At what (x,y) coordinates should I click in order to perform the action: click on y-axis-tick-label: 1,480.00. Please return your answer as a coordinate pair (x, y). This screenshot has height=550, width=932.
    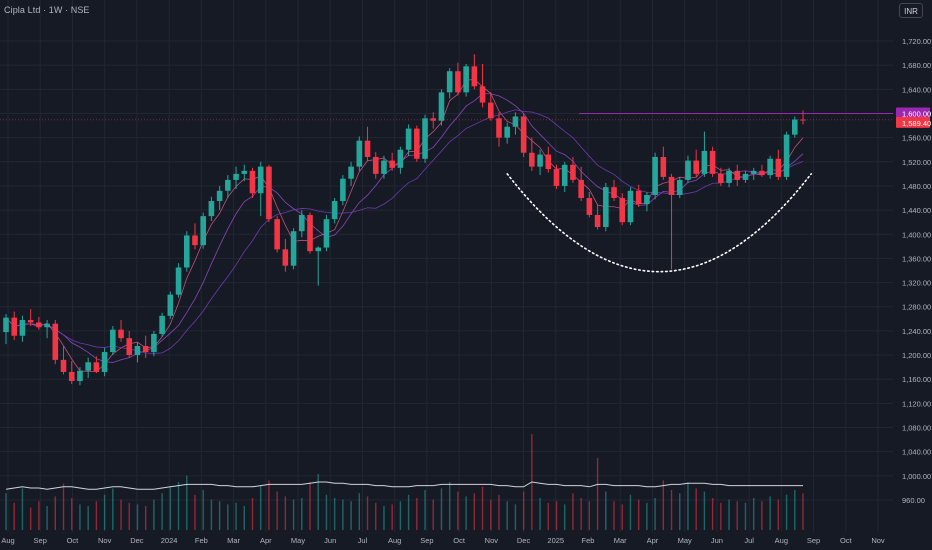
    Looking at the image, I should click on (916, 186).